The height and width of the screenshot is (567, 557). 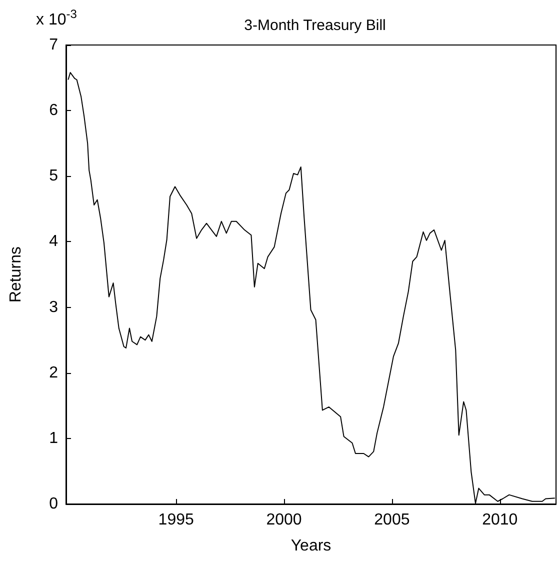 What do you see at coordinates (311, 546) in the screenshot?
I see `x-axis-title: Years` at bounding box center [311, 546].